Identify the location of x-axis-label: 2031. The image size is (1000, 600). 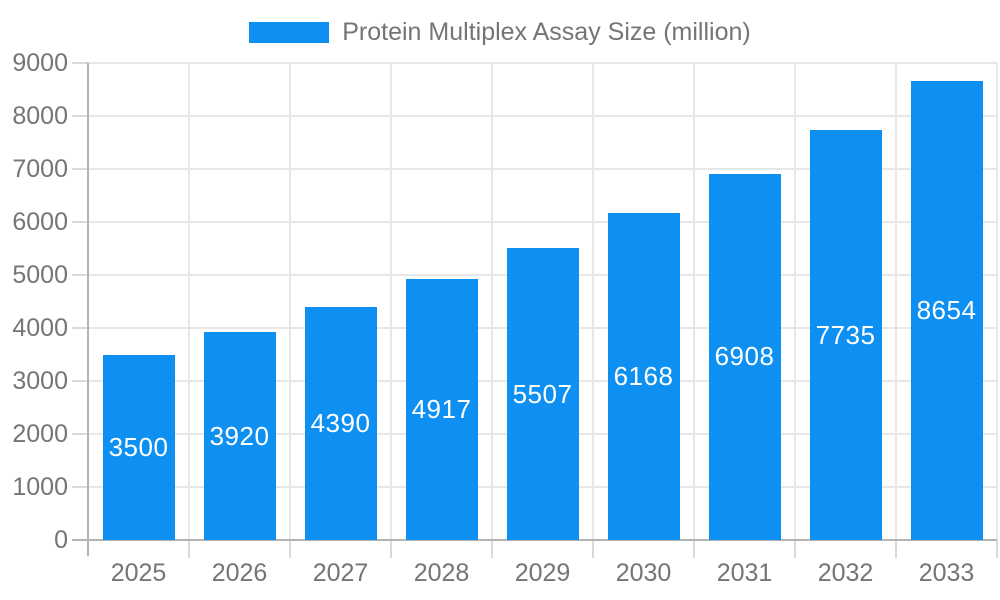
(744, 573).